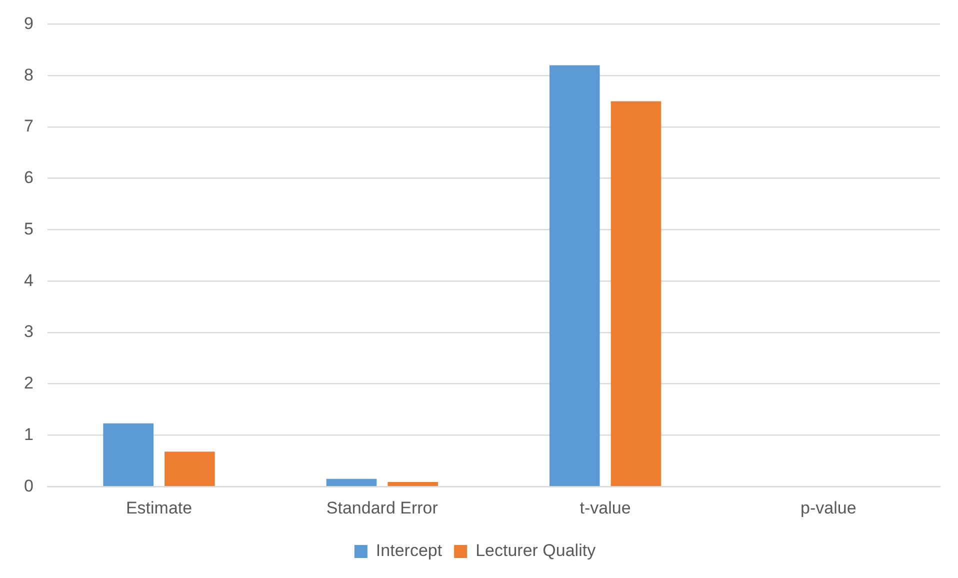 The image size is (958, 578). What do you see at coordinates (605, 508) in the screenshot?
I see `x-tick-label: t-value` at bounding box center [605, 508].